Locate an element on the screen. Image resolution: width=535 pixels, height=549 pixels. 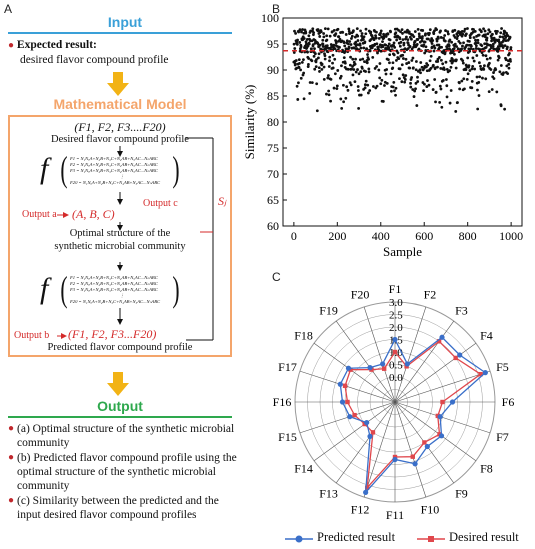
radar-category-label: F5 is located at coordinates (502, 367).